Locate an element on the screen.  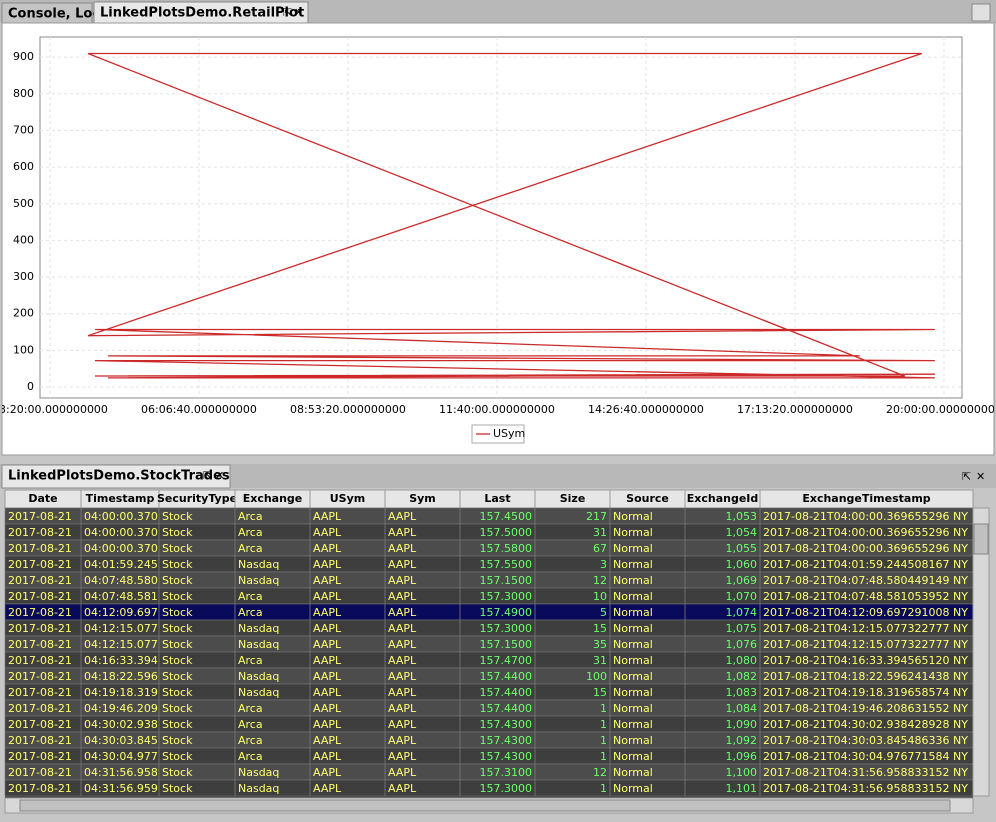
column-header-label: Sym is located at coordinates (422, 498).